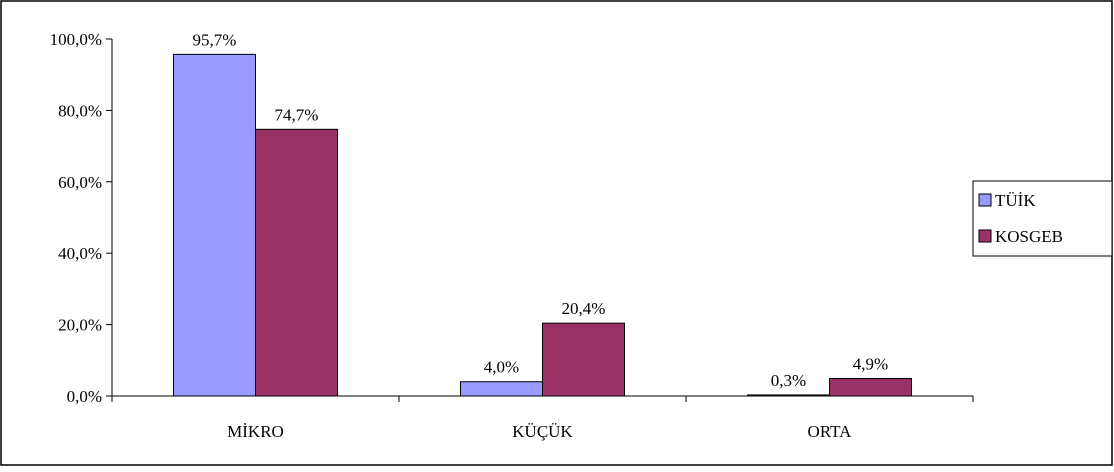 The height and width of the screenshot is (472, 1114). I want to click on bar-value-label: 4,9%, so click(870, 364).